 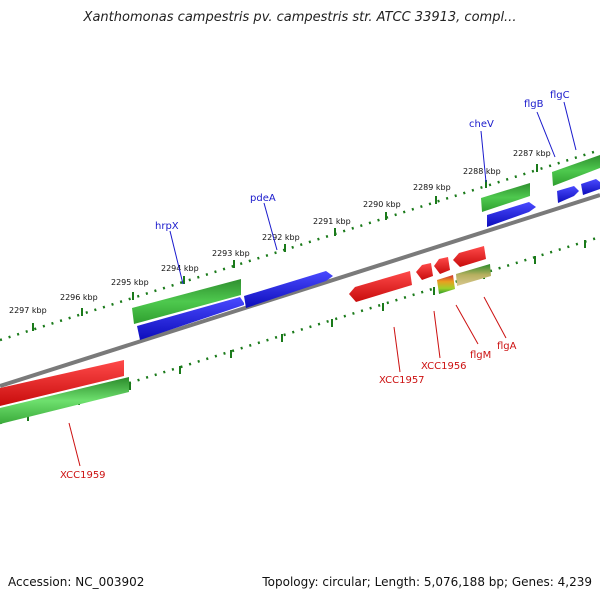 What do you see at coordinates (446, 284) in the screenshot?
I see `operon-box-flgM` at bounding box center [446, 284].